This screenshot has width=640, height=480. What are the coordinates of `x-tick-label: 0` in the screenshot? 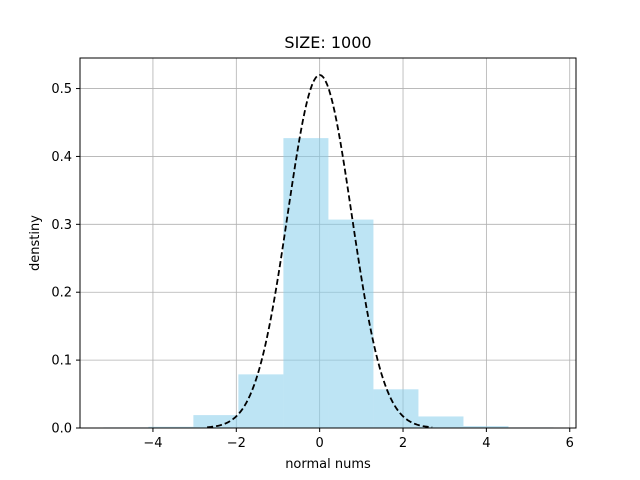 It's located at (320, 443).